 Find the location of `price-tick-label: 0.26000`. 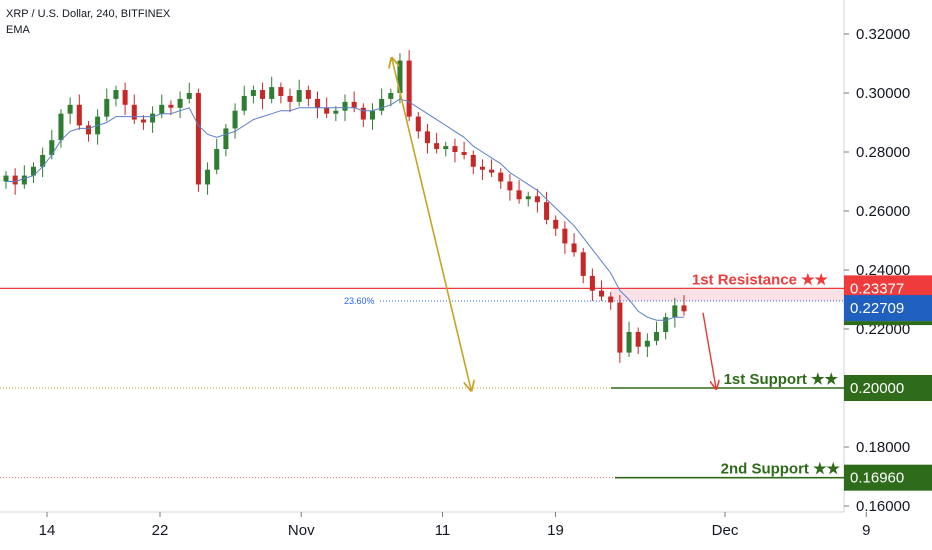

price-tick-label: 0.26000 is located at coordinates (883, 211).